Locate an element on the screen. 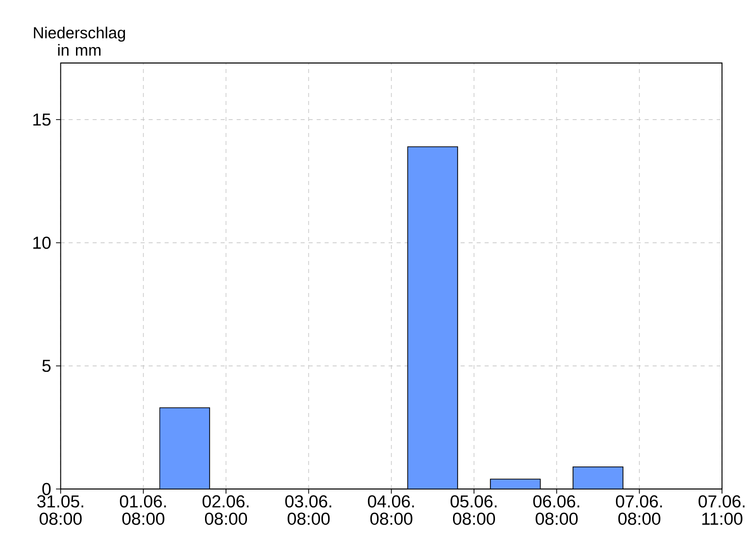 This screenshot has width=756, height=546. x-tick-label: 05.06. 08:00 is located at coordinates (473, 510).